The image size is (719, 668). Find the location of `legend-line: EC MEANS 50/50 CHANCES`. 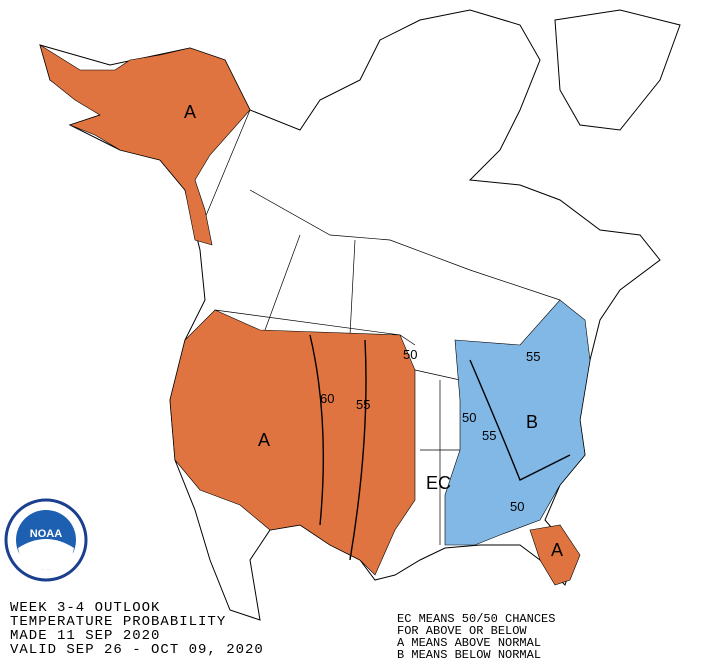

legend-line: EC MEANS 50/50 CHANCES is located at coordinates (476, 619).